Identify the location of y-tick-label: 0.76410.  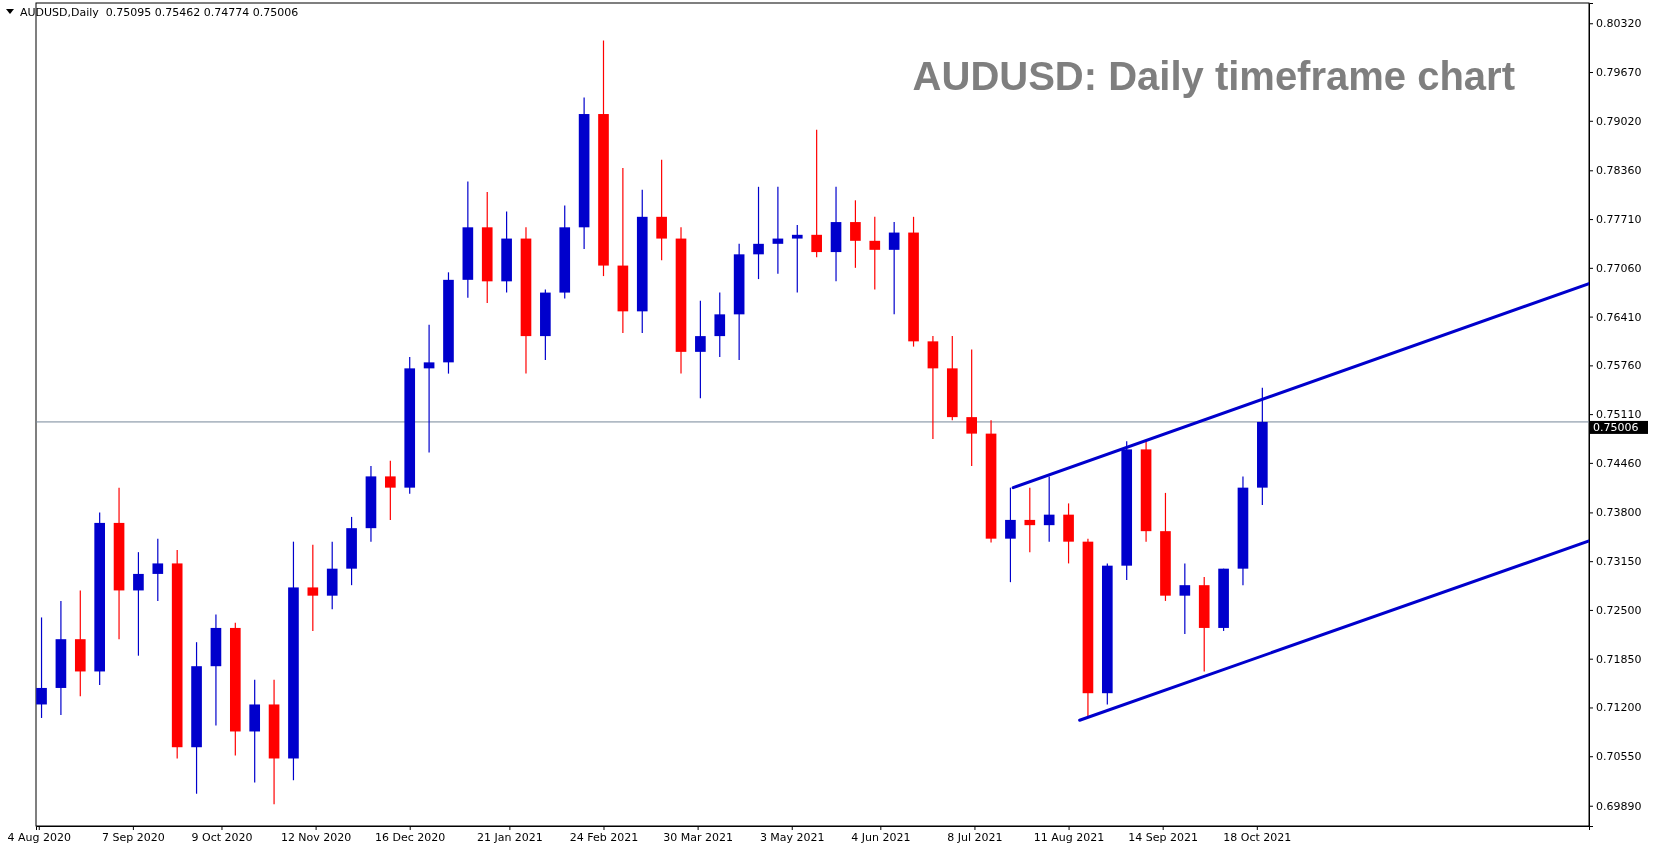
(1619, 317).